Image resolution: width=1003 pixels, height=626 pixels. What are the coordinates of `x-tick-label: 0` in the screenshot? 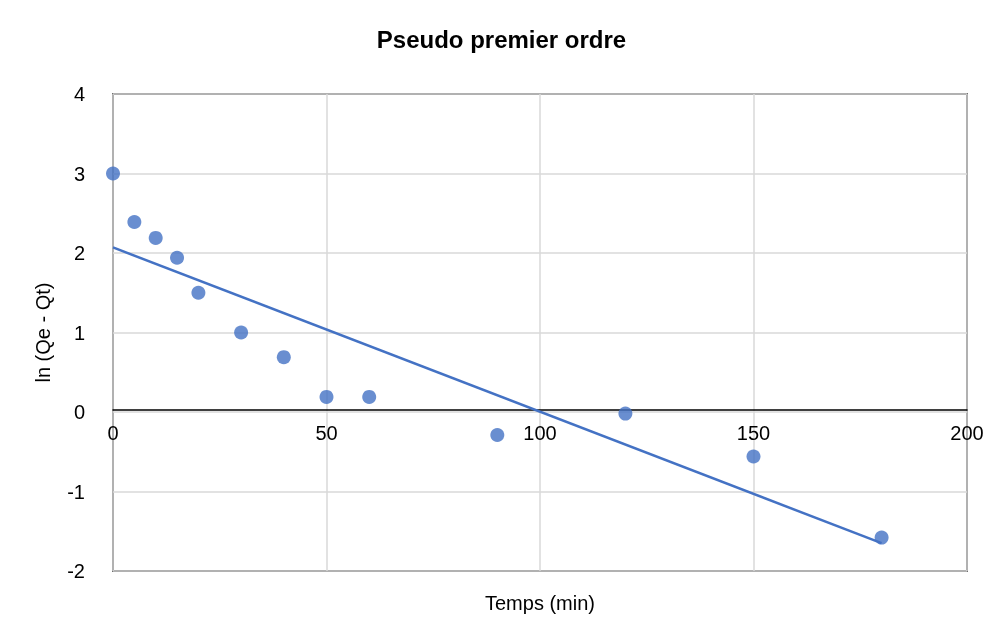 It's located at (113, 433).